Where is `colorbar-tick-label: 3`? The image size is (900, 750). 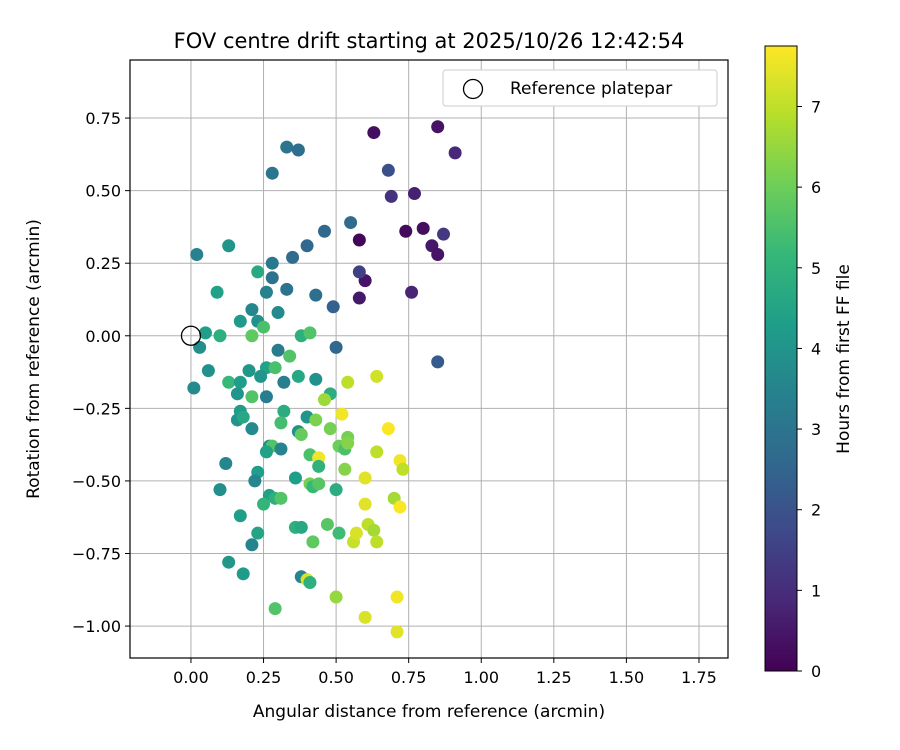 colorbar-tick-label: 3 is located at coordinates (816, 429).